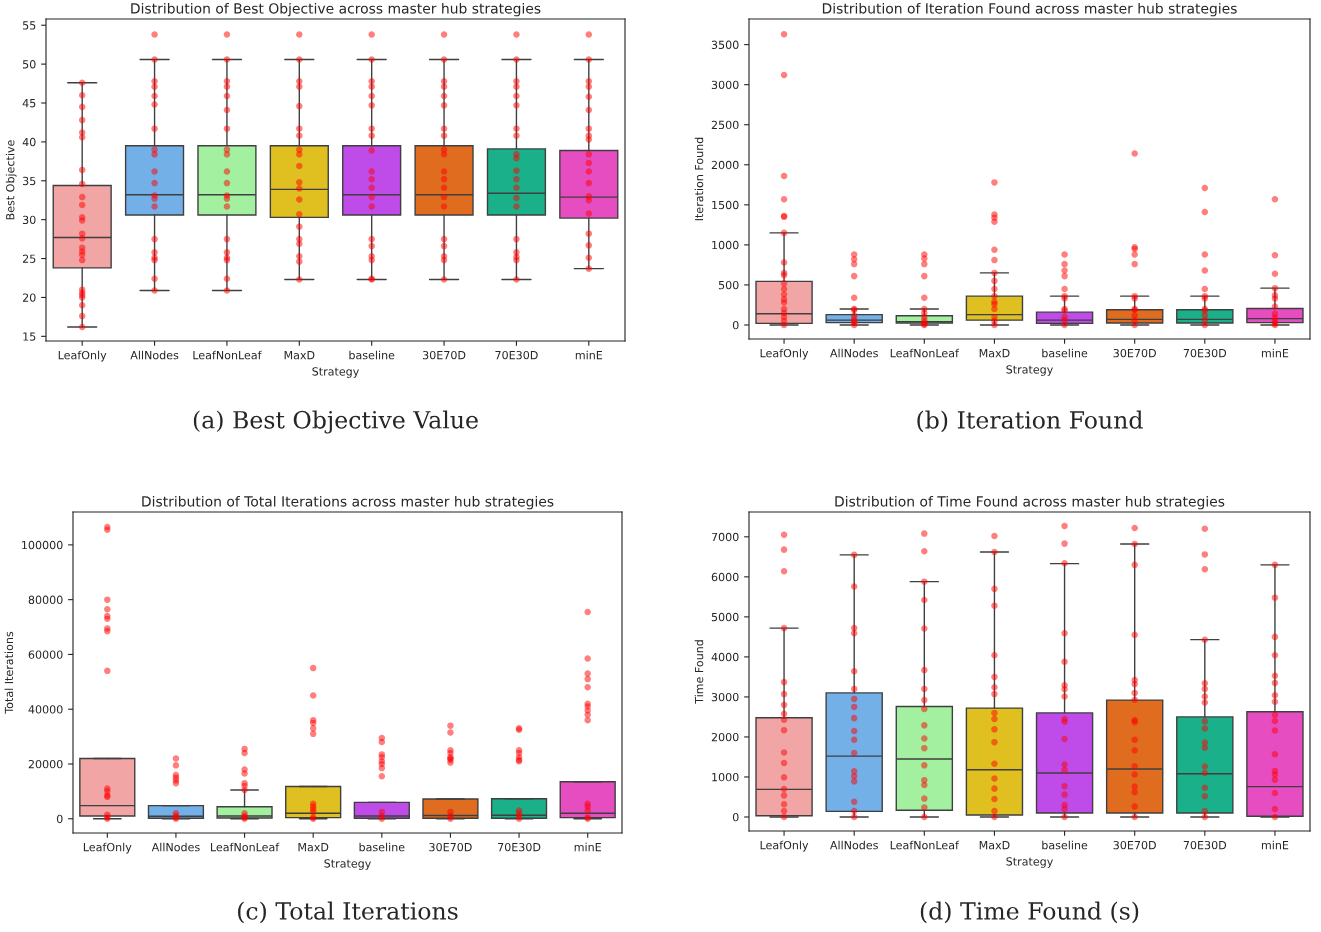 The height and width of the screenshot is (932, 1321). What do you see at coordinates (725, 45) in the screenshot?
I see `y-tick-label: 3500` at bounding box center [725, 45].